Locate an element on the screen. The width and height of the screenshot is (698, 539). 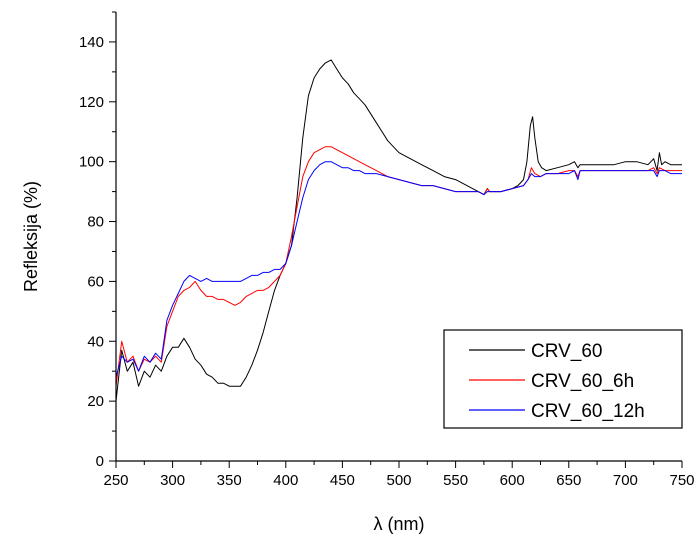
x-tick-label: 450 is located at coordinates (342, 480).